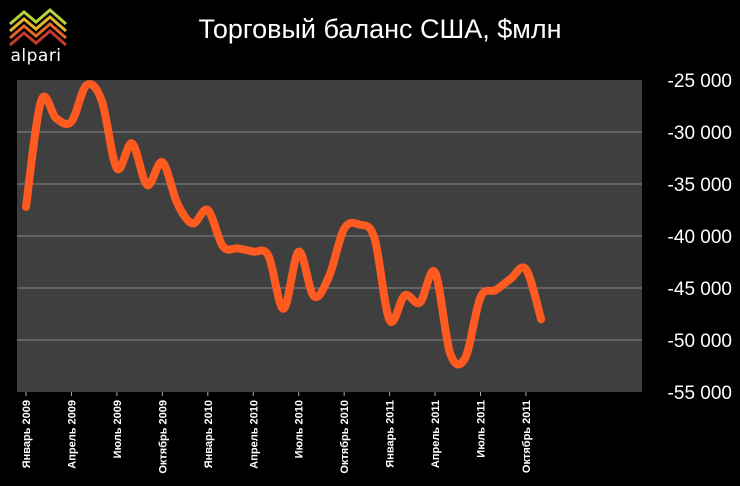  I want to click on x-tick-label: Октябрь 2010, so click(345, 437).